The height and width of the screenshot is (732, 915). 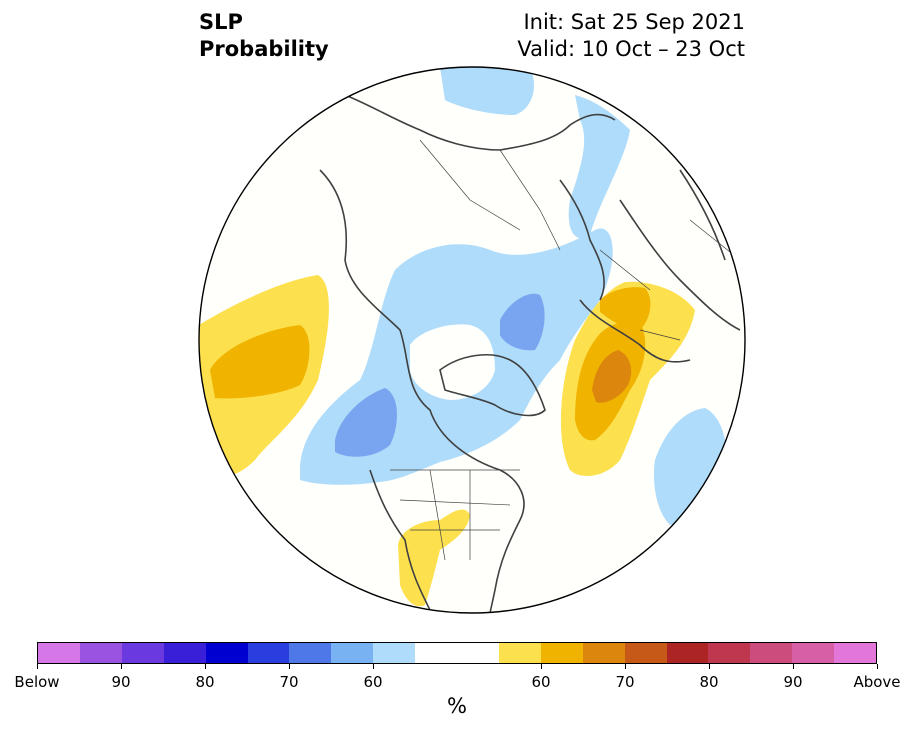 What do you see at coordinates (264, 49) in the screenshot?
I see `subtitle: Probability` at bounding box center [264, 49].